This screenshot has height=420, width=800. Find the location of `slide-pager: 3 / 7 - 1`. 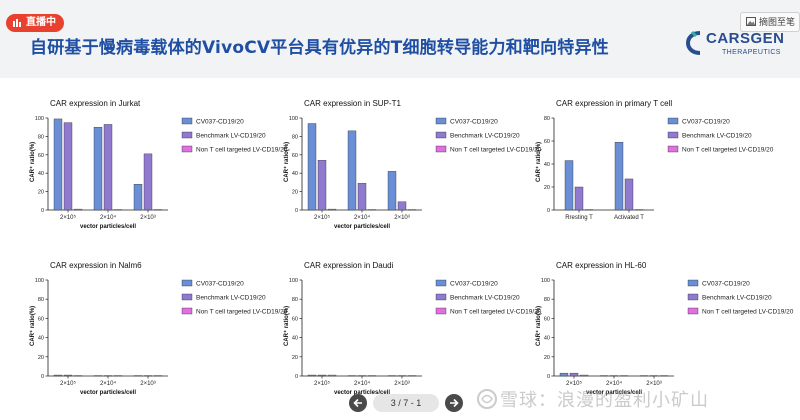

slide-pager: 3 / 7 - 1 is located at coordinates (406, 403).